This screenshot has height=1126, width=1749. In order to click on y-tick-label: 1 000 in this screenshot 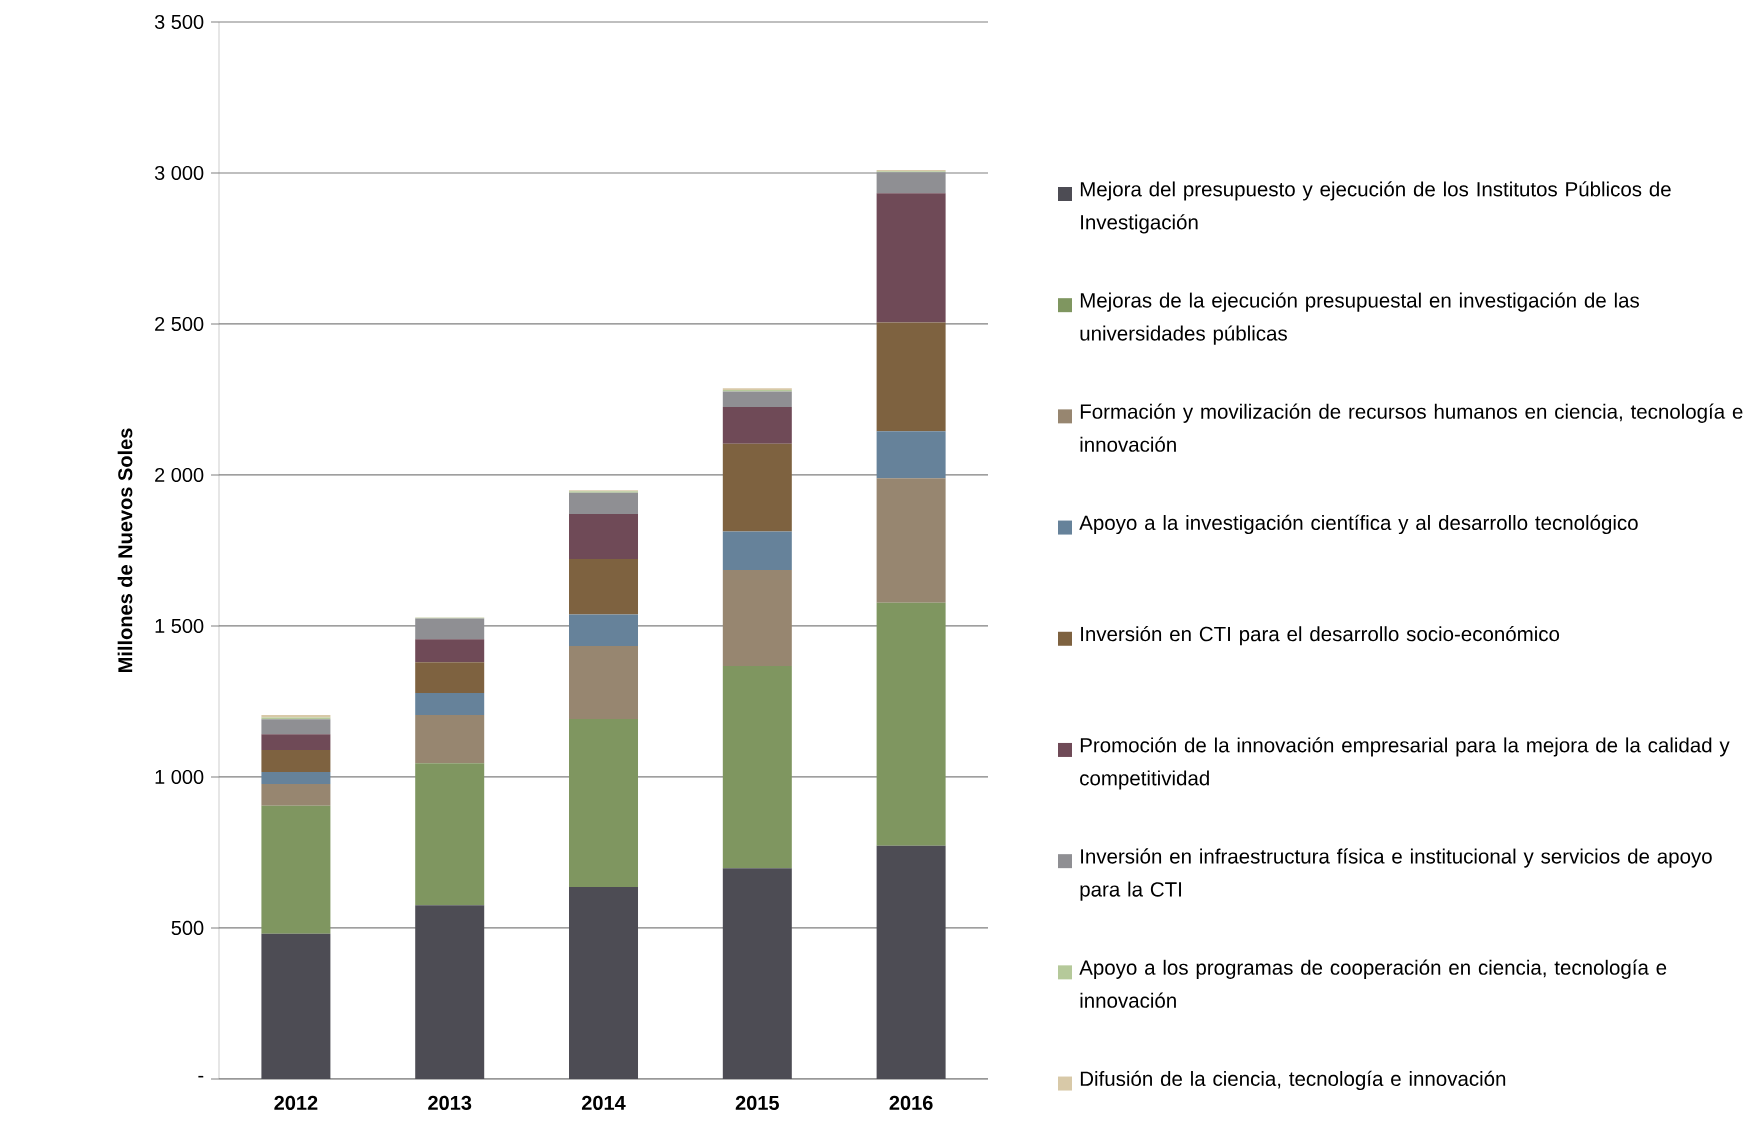, I will do `click(179, 777)`.